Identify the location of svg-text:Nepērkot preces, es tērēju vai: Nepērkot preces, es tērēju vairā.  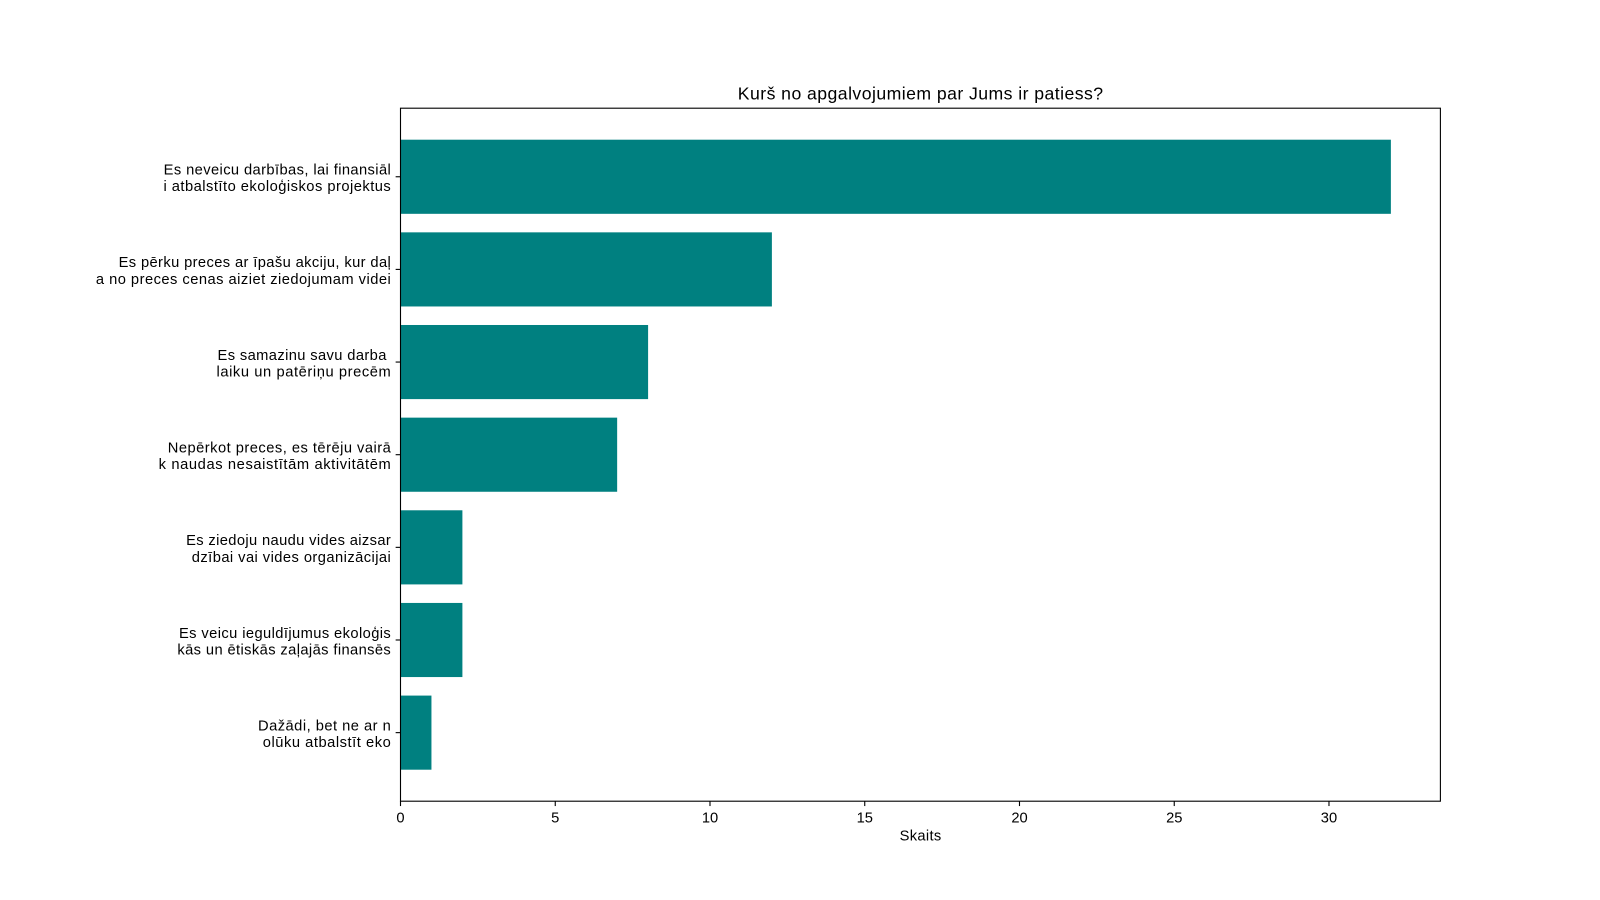
(280, 449).